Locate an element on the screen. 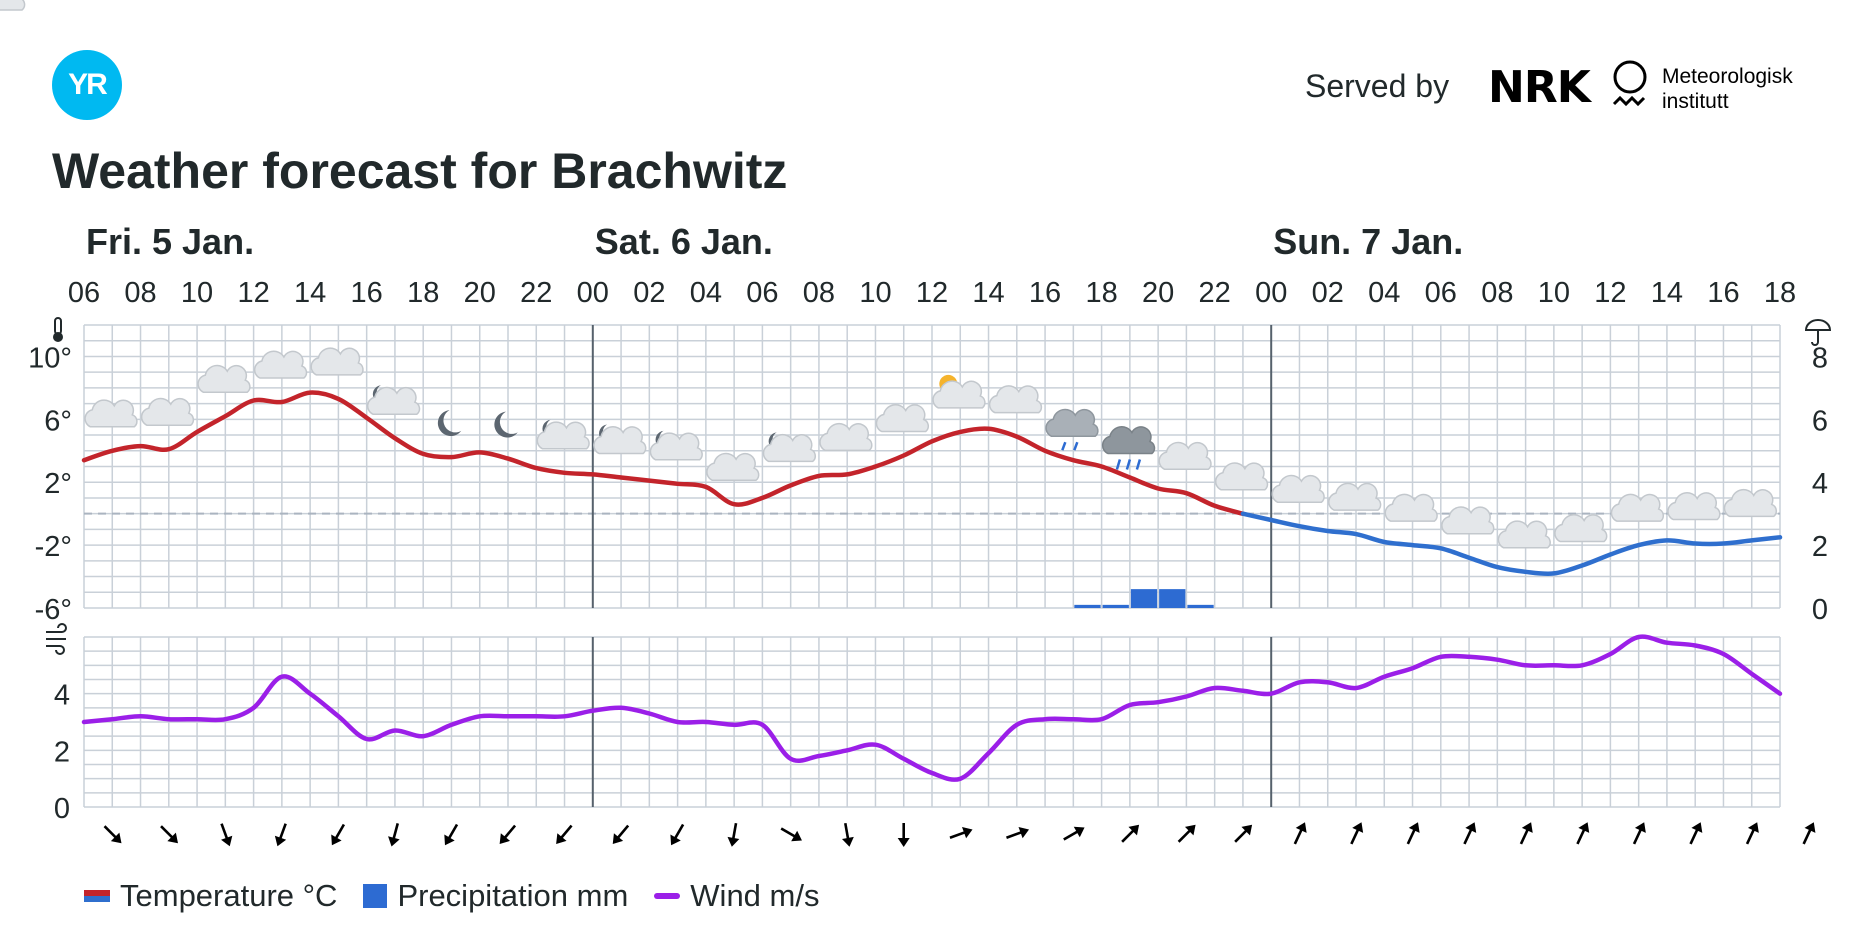 The image size is (1853, 947). partly-cloudy-day-icon is located at coordinates (959, 391).